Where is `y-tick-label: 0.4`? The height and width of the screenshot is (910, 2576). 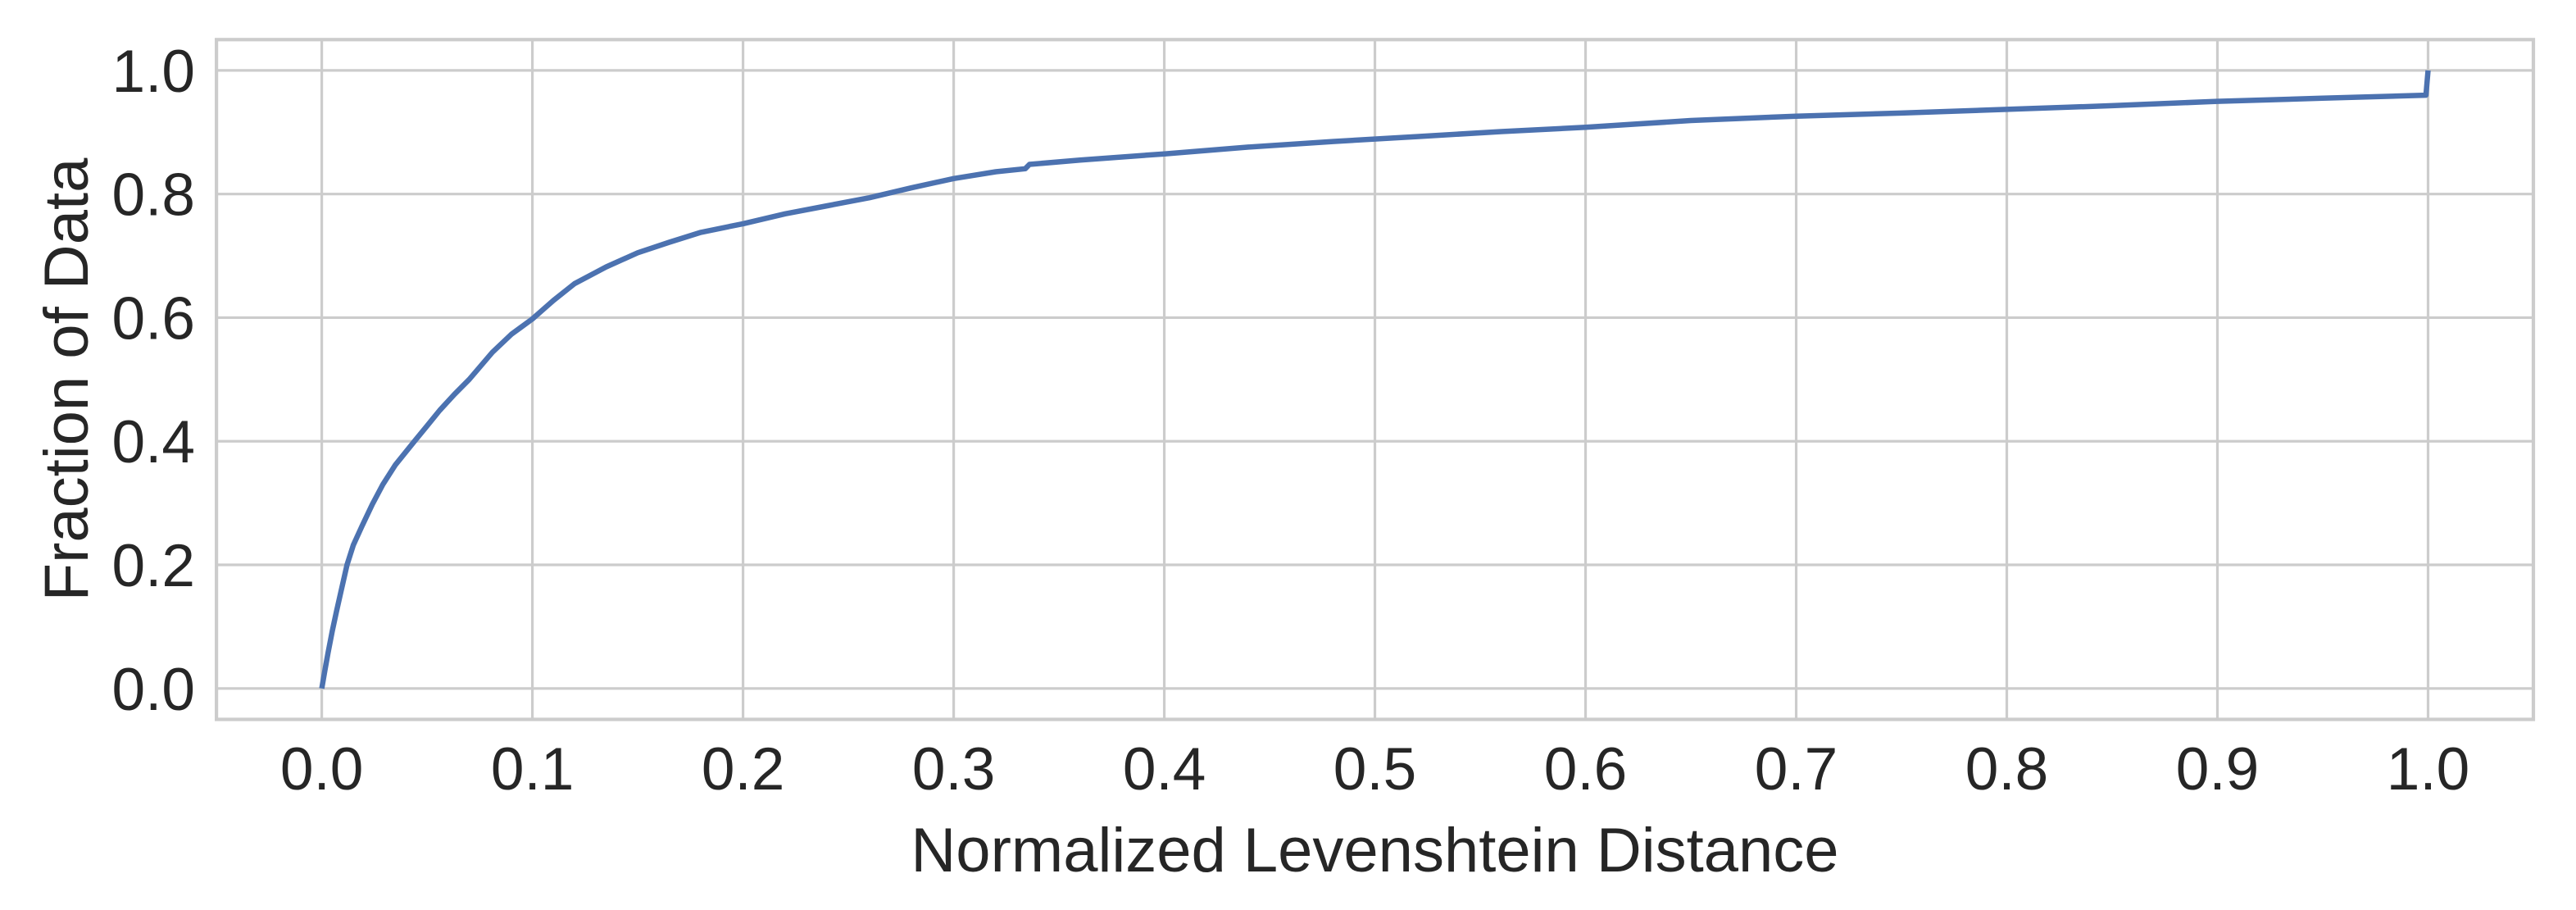 y-tick-label: 0.4 is located at coordinates (153, 442).